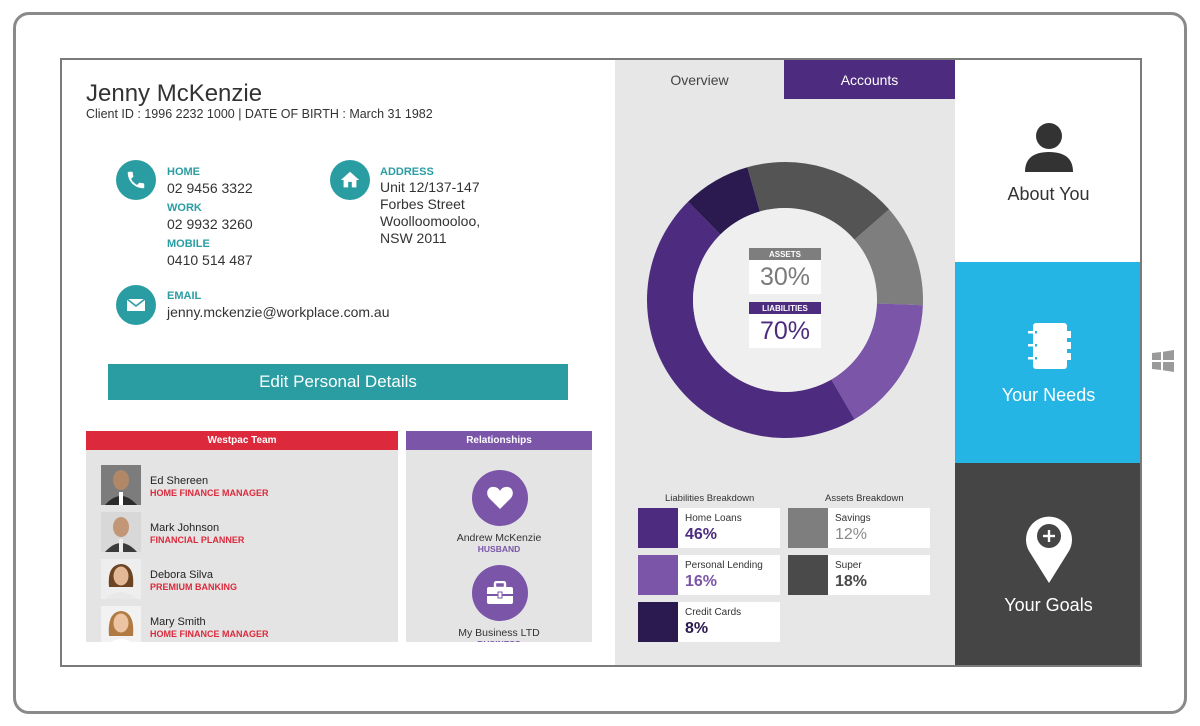  What do you see at coordinates (188, 244) in the screenshot?
I see `mobile-phone-label: MOBILE` at bounding box center [188, 244].